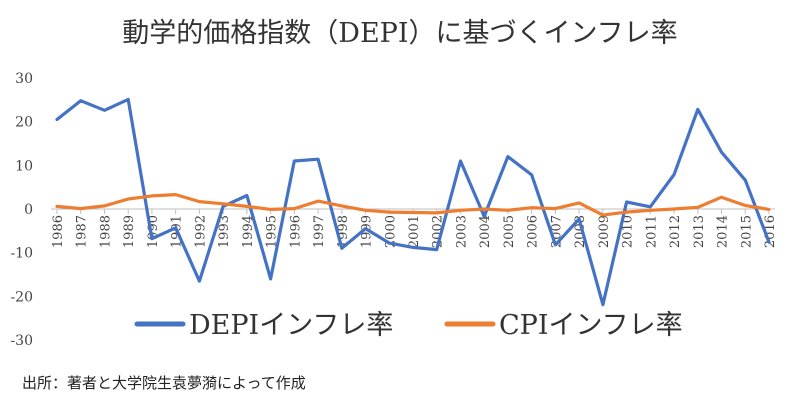 The height and width of the screenshot is (417, 800). What do you see at coordinates (367, 231) in the screenshot?
I see `x-tick-label: 1999` at bounding box center [367, 231].